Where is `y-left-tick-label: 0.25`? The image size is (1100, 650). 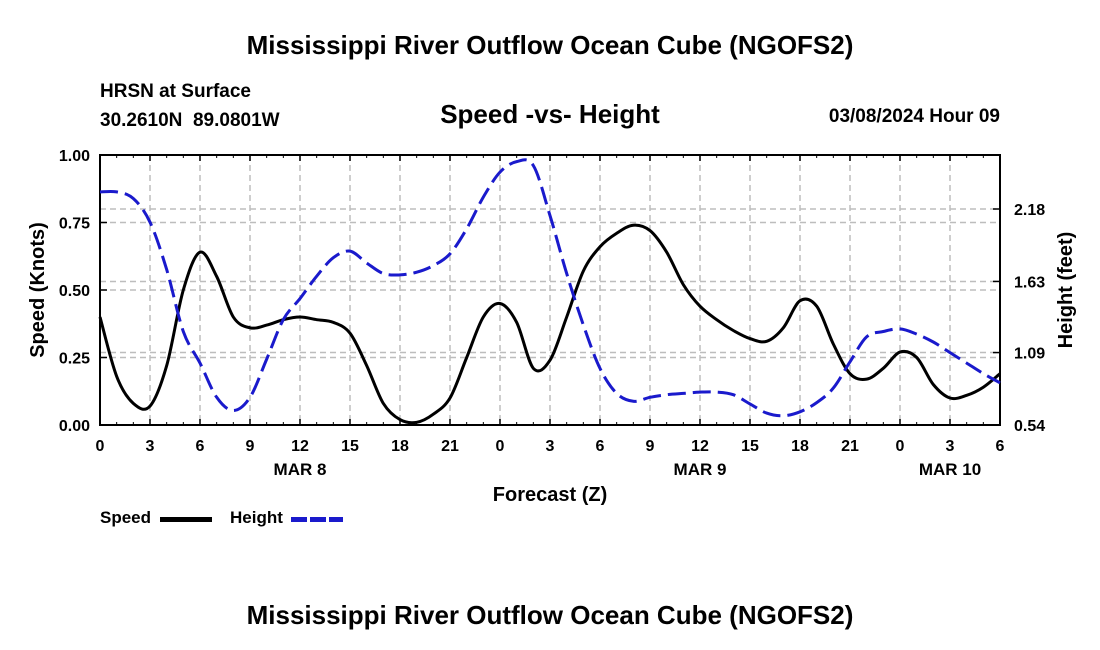 y-left-tick-label: 0.25 is located at coordinates (74, 359).